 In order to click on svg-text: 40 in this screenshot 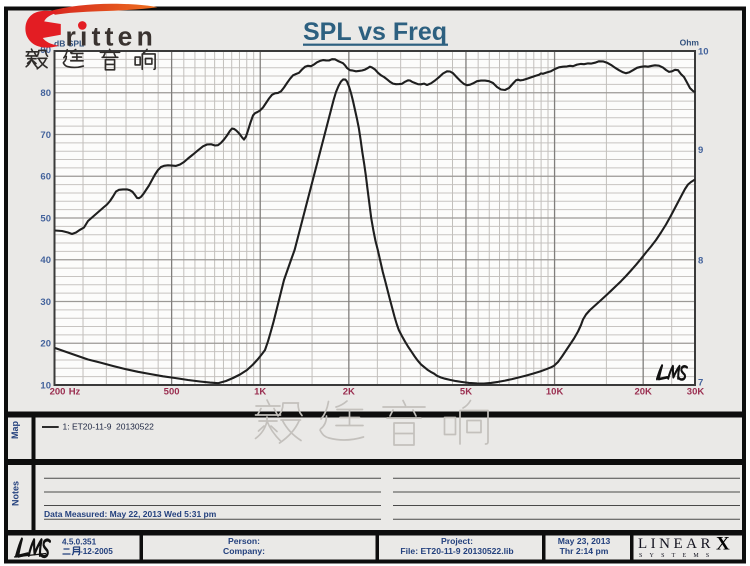, I will do `click(45, 260)`.